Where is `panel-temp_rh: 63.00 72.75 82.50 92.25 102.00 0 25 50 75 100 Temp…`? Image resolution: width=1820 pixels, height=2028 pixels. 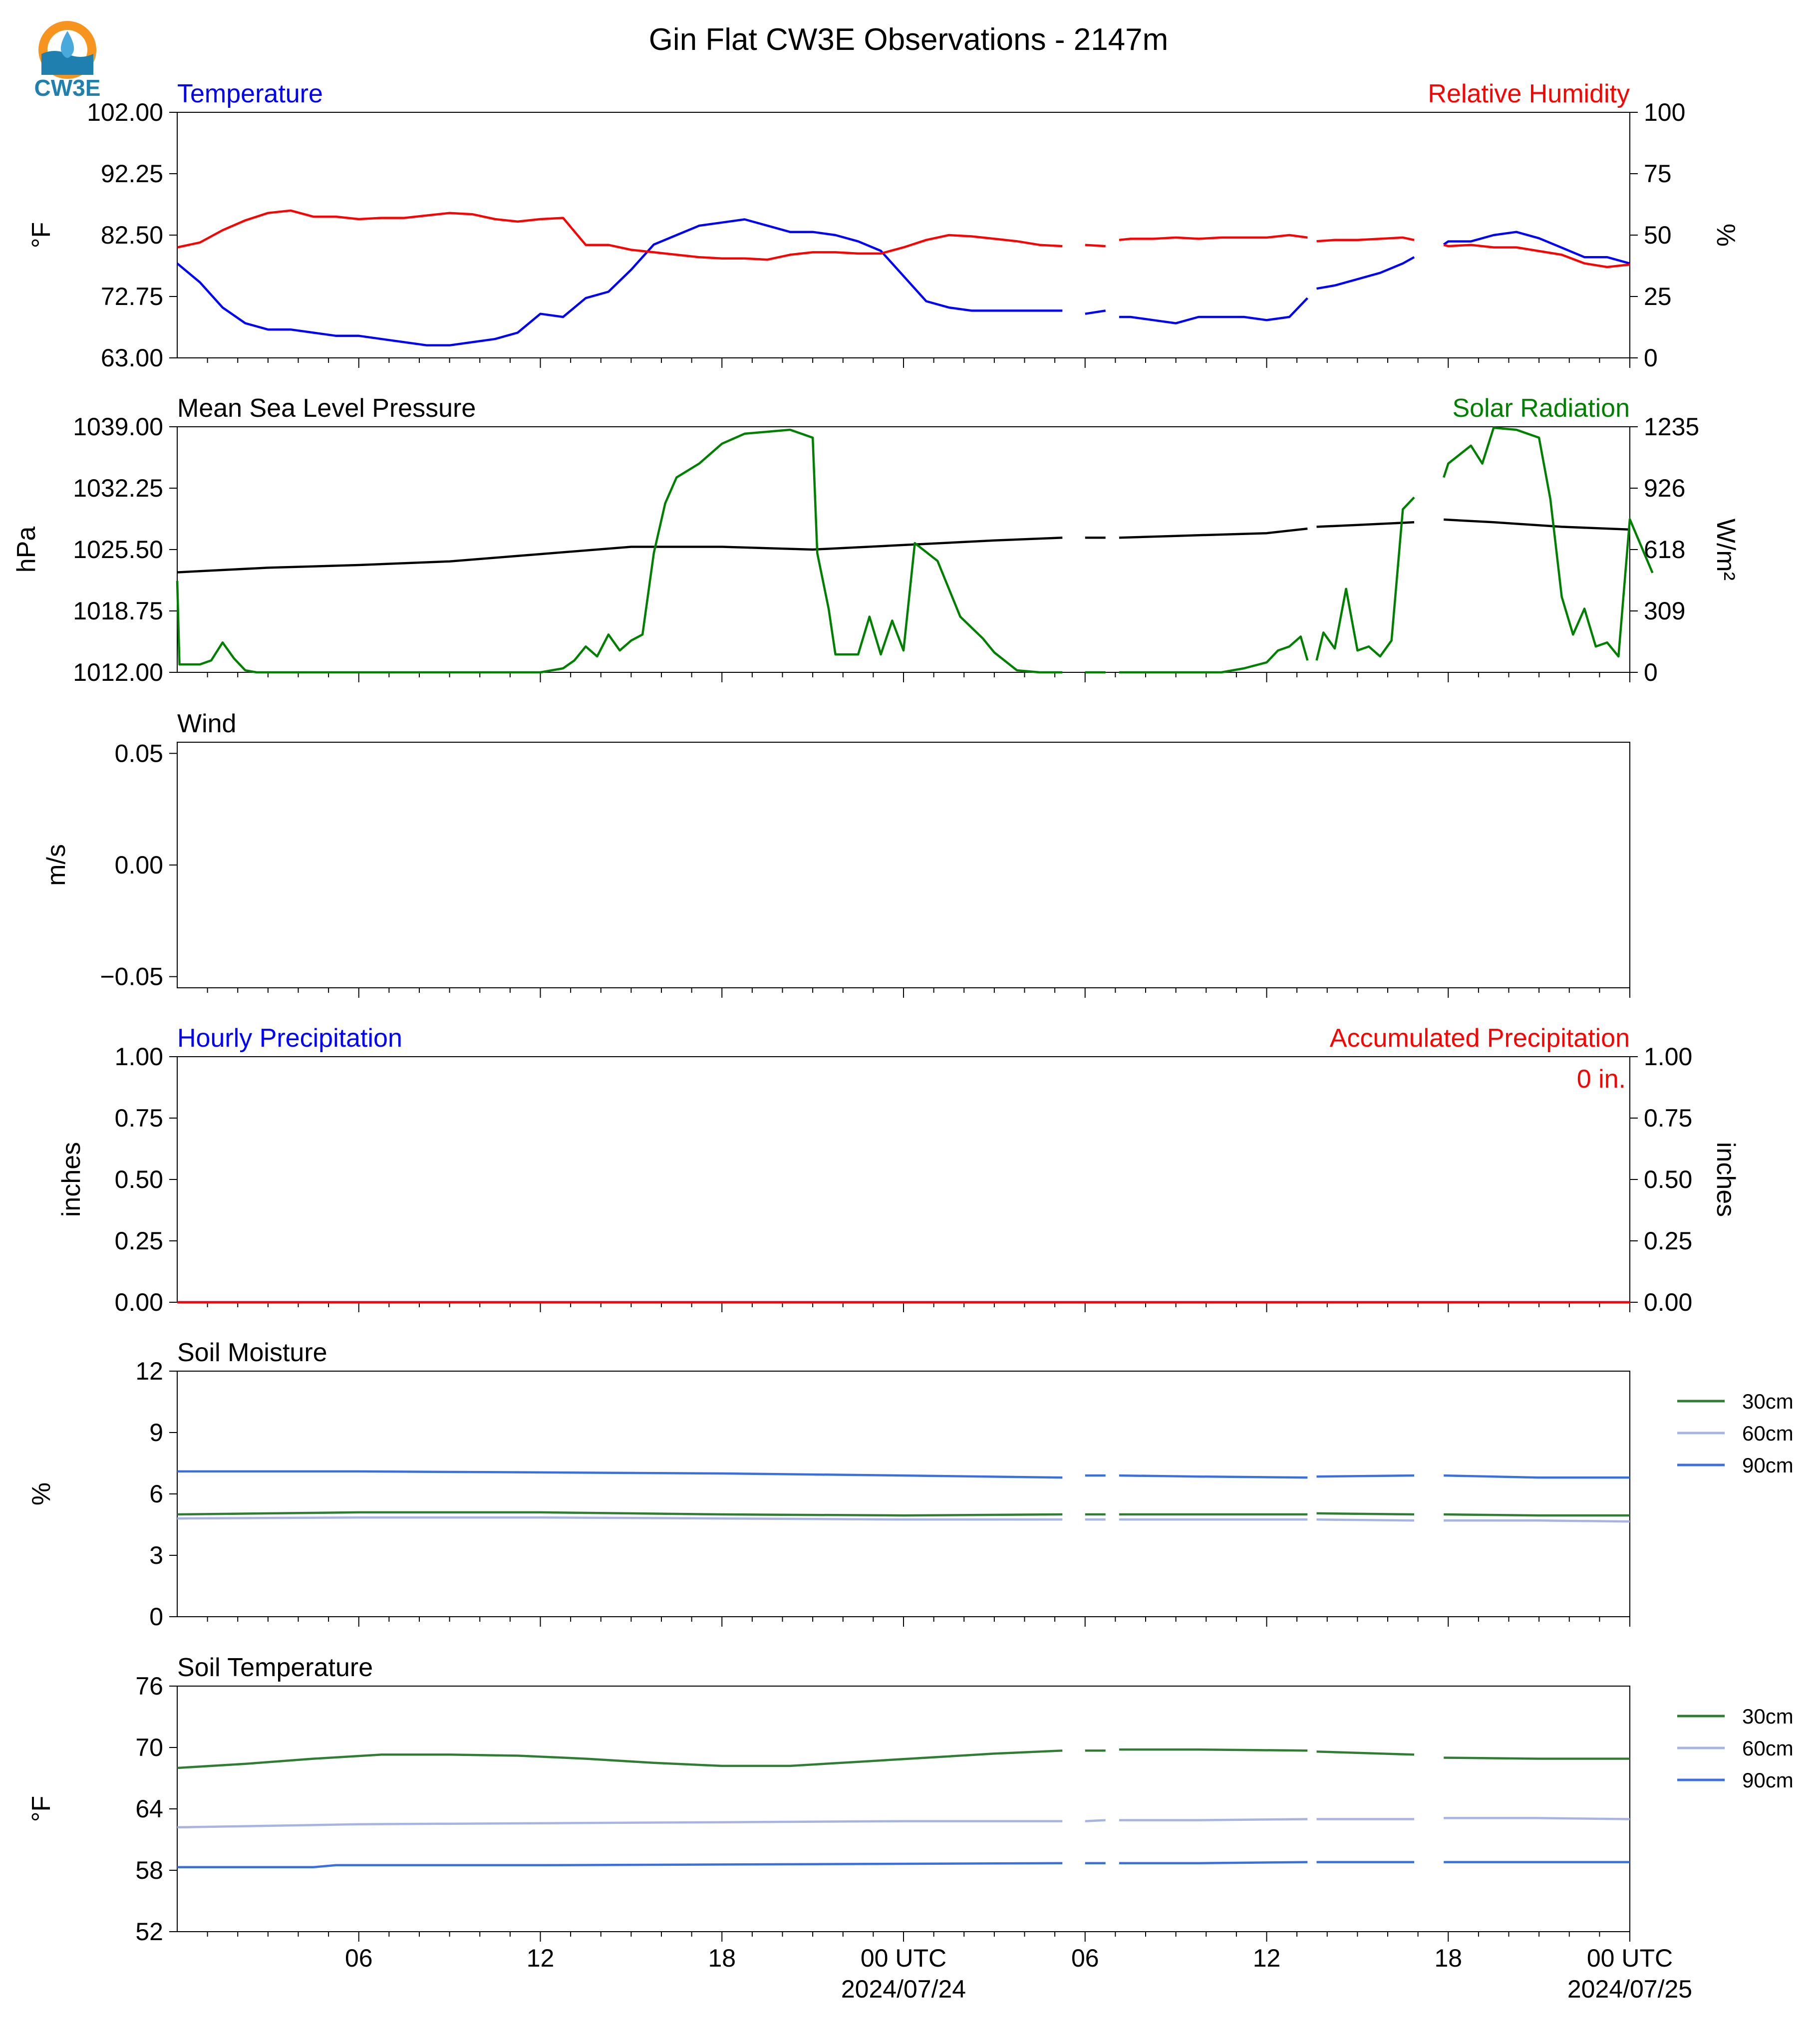
panel-temp_rh: 63.00 72.75 82.50 92.25 102.00 0 25 50 75 100 Temp… is located at coordinates (883, 225).